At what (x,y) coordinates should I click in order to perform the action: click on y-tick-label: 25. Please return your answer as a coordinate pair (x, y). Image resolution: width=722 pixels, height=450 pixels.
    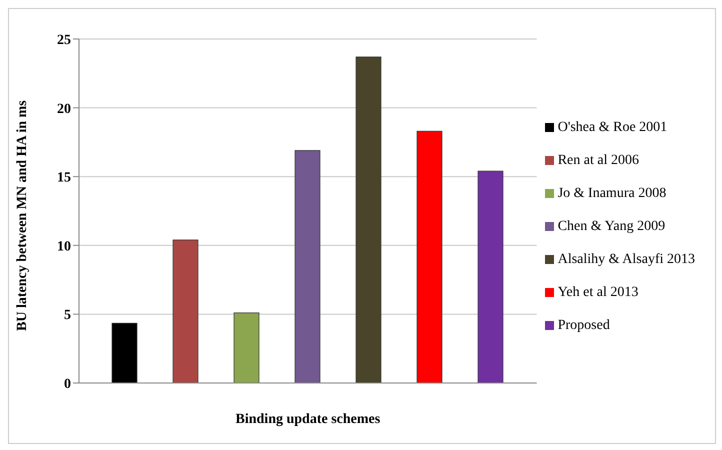
    Looking at the image, I should click on (64, 40).